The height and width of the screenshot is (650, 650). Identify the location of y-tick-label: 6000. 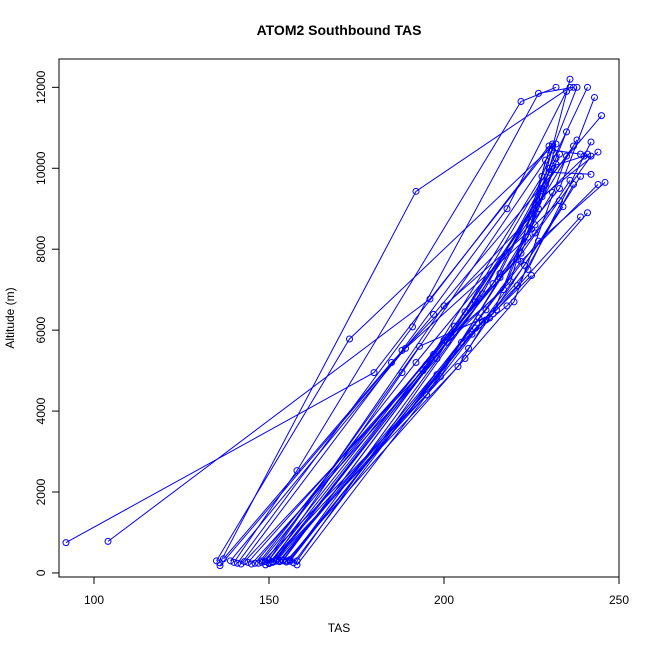
(41, 329).